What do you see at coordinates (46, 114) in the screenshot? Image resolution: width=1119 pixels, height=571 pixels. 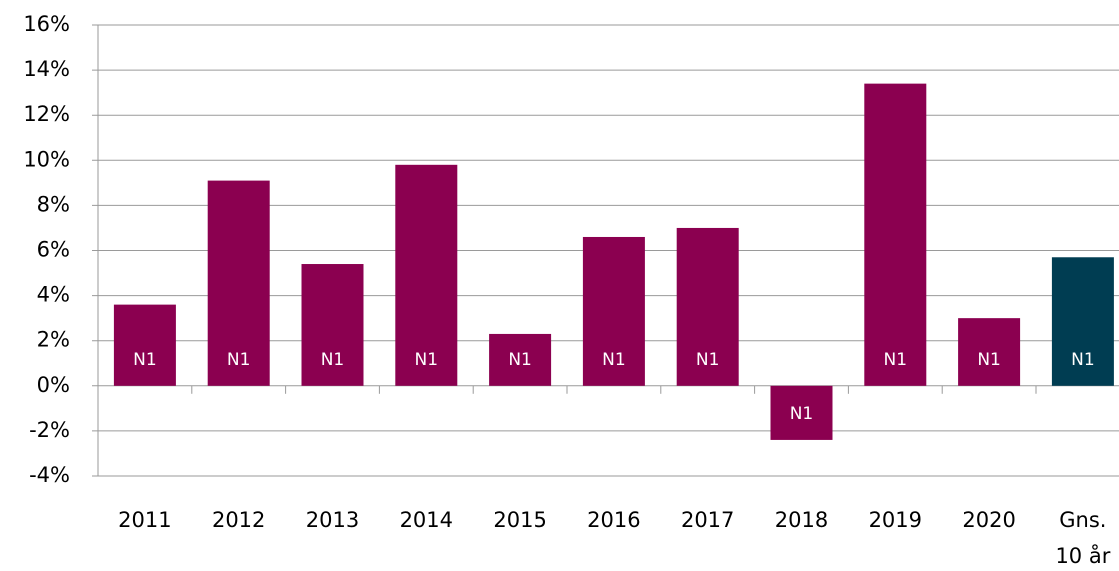 I see `y-tick-label: 12%` at bounding box center [46, 114].